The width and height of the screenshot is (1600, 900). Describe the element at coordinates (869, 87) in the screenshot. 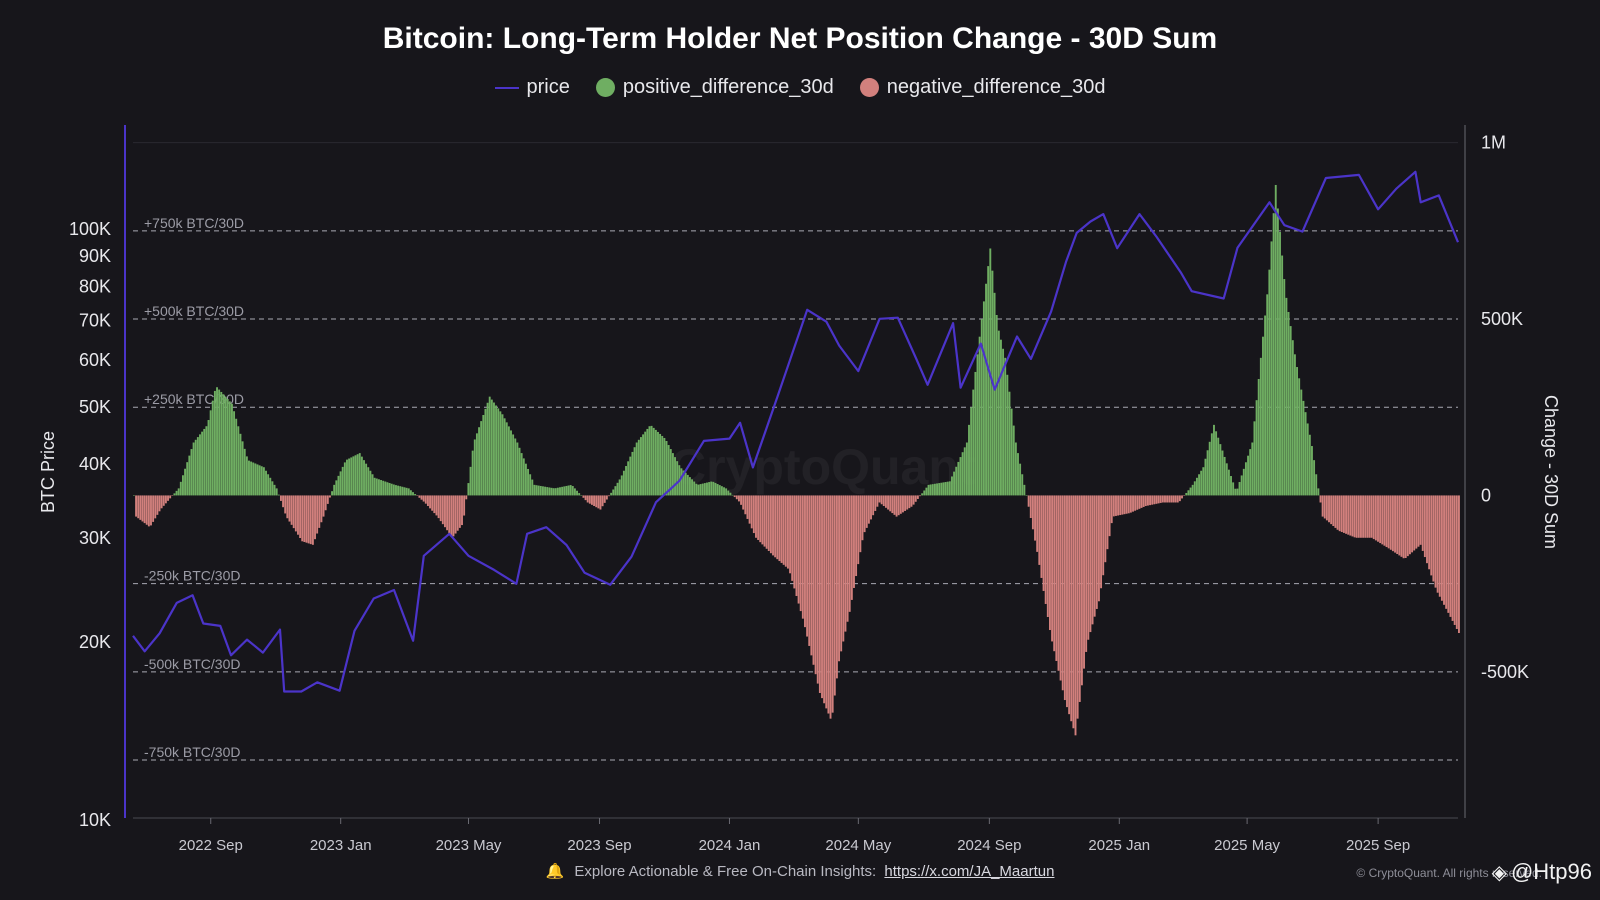

I see `legend-negative-dot-icon` at that location.